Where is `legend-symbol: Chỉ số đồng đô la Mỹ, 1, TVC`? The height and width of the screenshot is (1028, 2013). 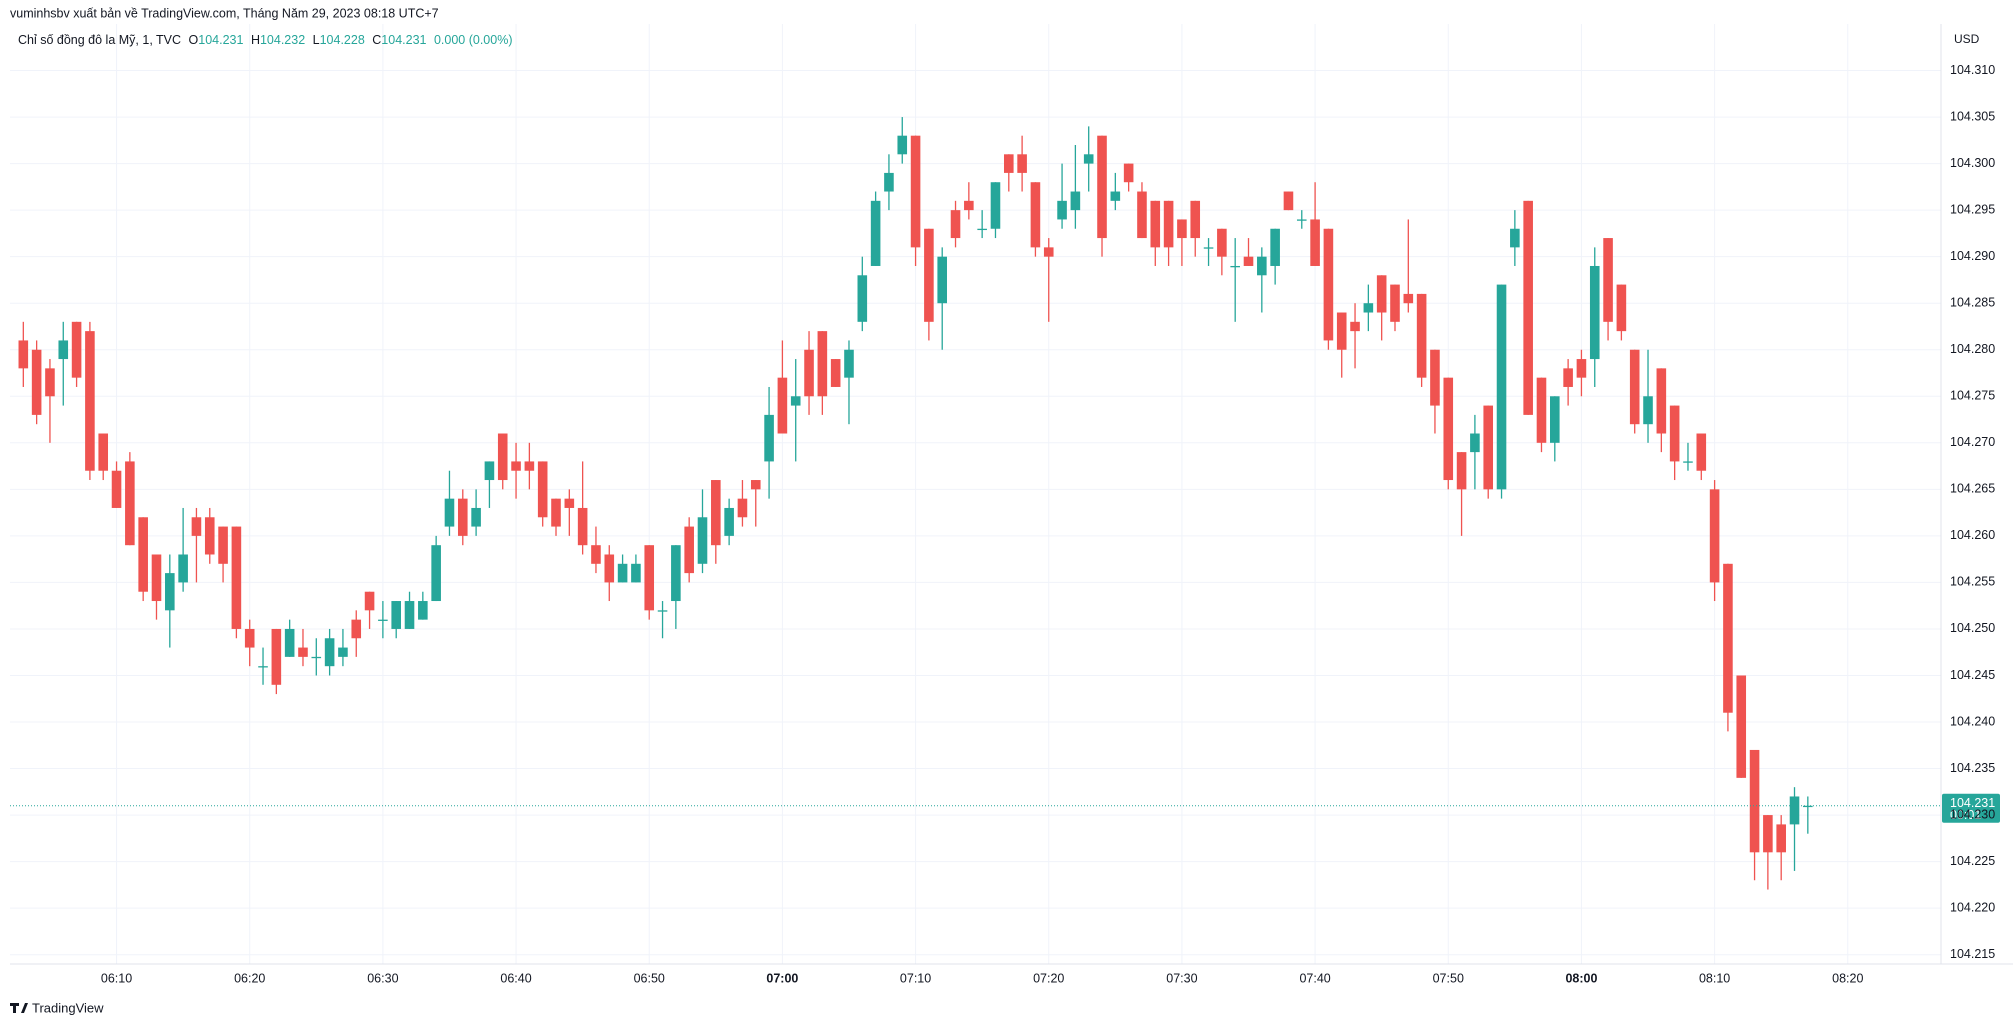
legend-symbol: Chỉ số đồng đô la Mỹ, 1, TVC is located at coordinates (99, 40).